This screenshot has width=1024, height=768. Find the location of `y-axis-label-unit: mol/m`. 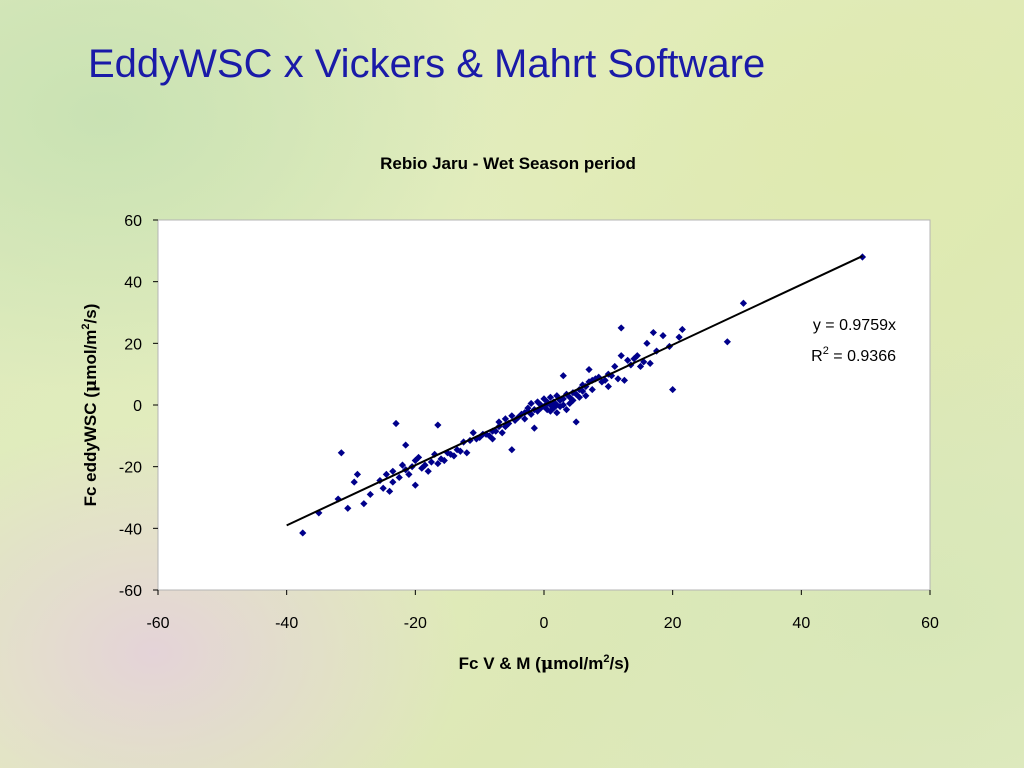

y-axis-label-unit: mol/m is located at coordinates (90, 355).